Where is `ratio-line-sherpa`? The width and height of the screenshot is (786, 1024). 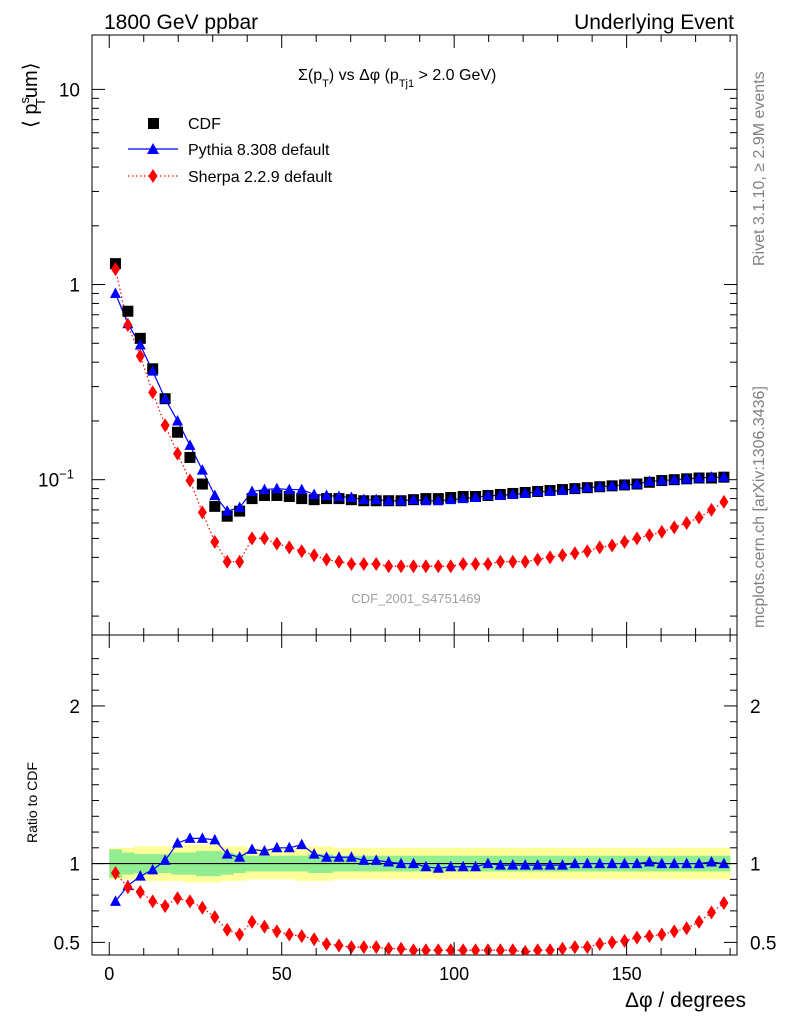 ratio-line-sherpa is located at coordinates (420, 912).